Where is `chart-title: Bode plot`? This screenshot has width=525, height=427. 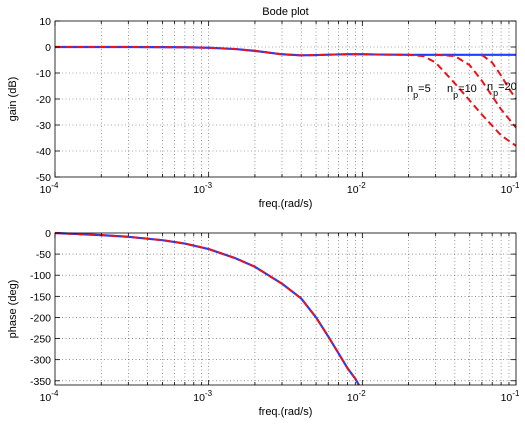
chart-title: Bode plot is located at coordinates (285, 12).